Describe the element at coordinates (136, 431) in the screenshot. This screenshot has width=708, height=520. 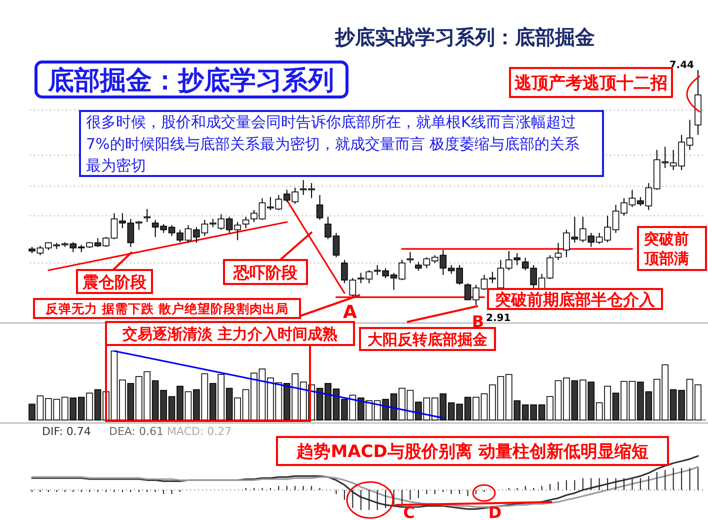
I see `text: DEA: 0.61` at that location.